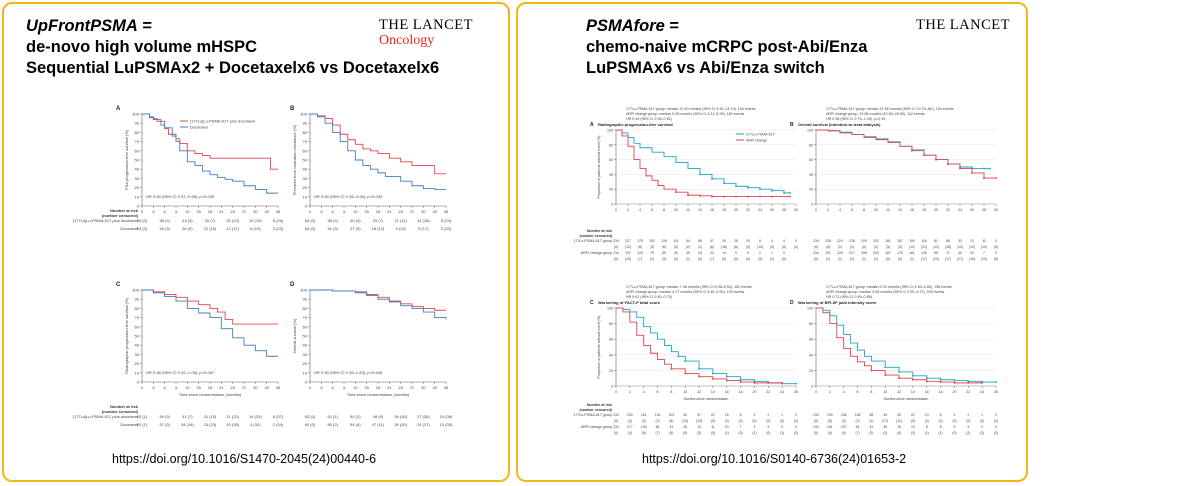  I want to click on risk-cell: (13), so click(699, 421).